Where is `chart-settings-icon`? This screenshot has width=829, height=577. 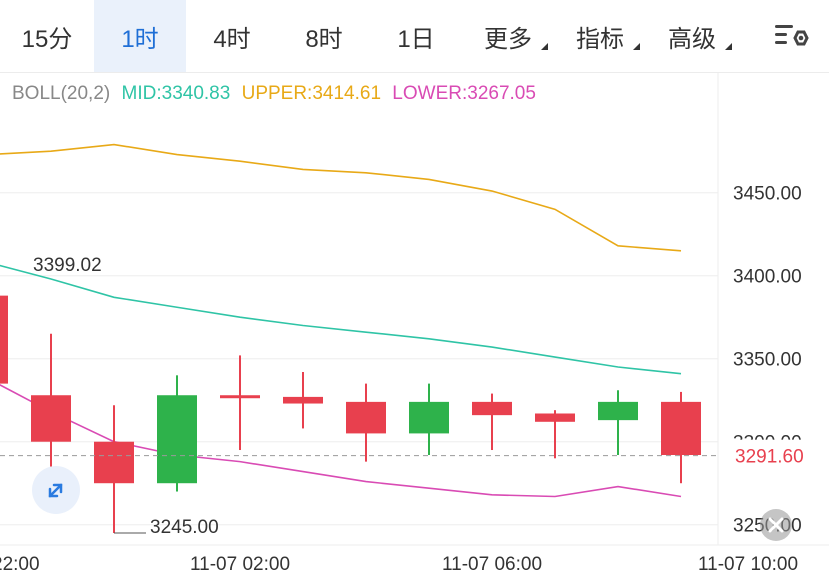 chart-settings-icon is located at coordinates (791, 36).